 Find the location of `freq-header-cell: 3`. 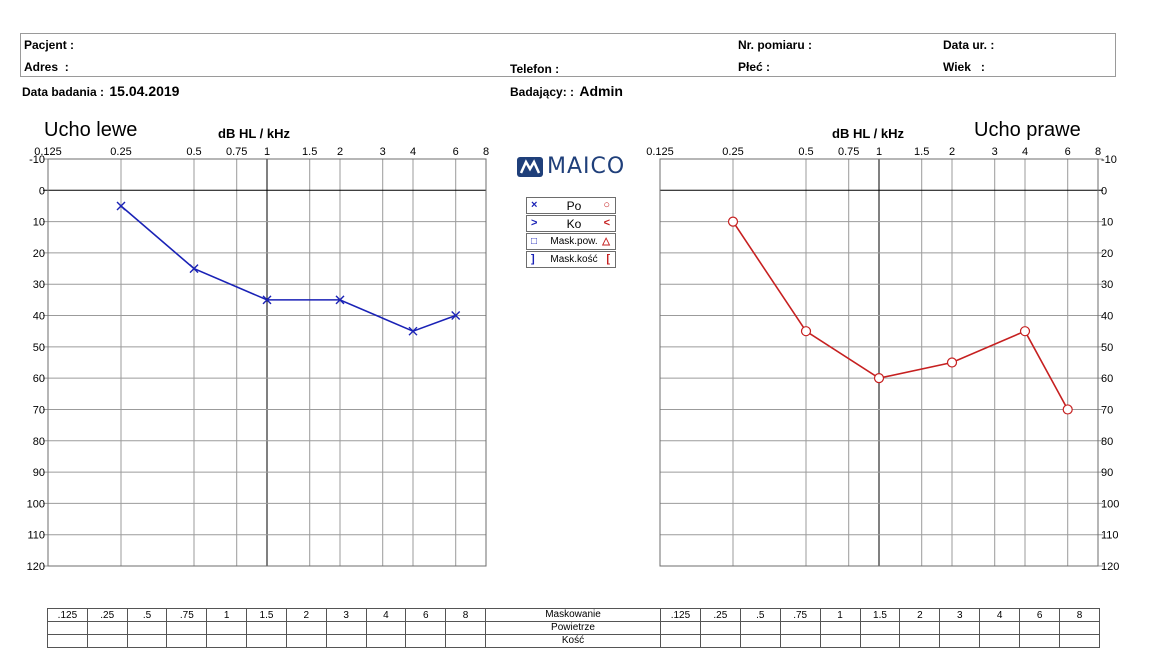

freq-header-cell: 3 is located at coordinates (346, 615).